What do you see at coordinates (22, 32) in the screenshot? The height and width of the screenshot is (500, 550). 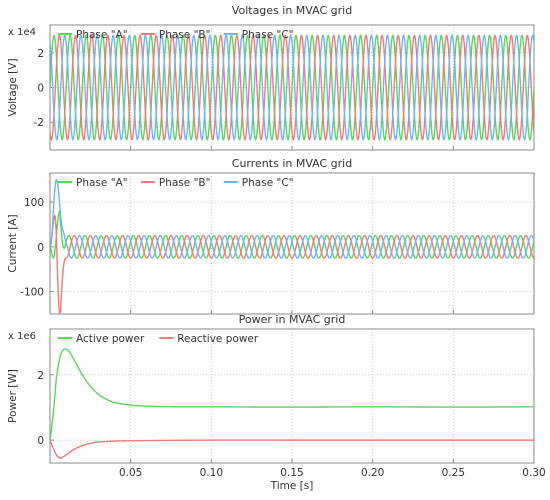 I see `y-multiplier: x 1e4` at bounding box center [22, 32].